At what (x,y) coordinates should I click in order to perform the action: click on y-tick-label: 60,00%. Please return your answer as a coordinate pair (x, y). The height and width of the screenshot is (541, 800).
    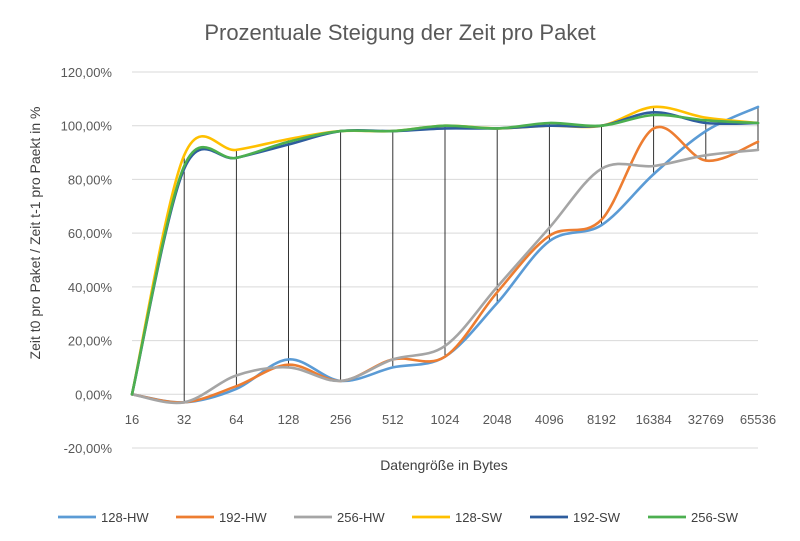
    Looking at the image, I should click on (90, 233).